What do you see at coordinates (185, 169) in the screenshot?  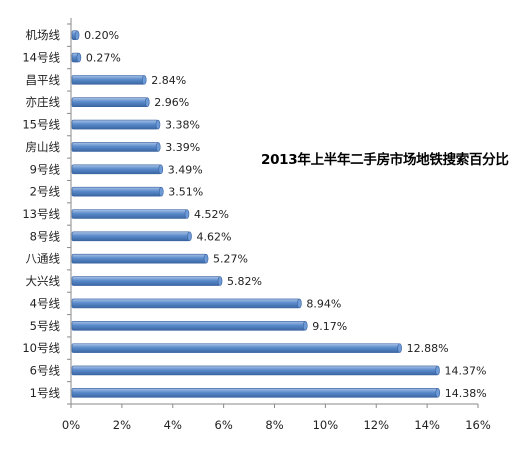 I see `data-label: 3.49%` at bounding box center [185, 169].